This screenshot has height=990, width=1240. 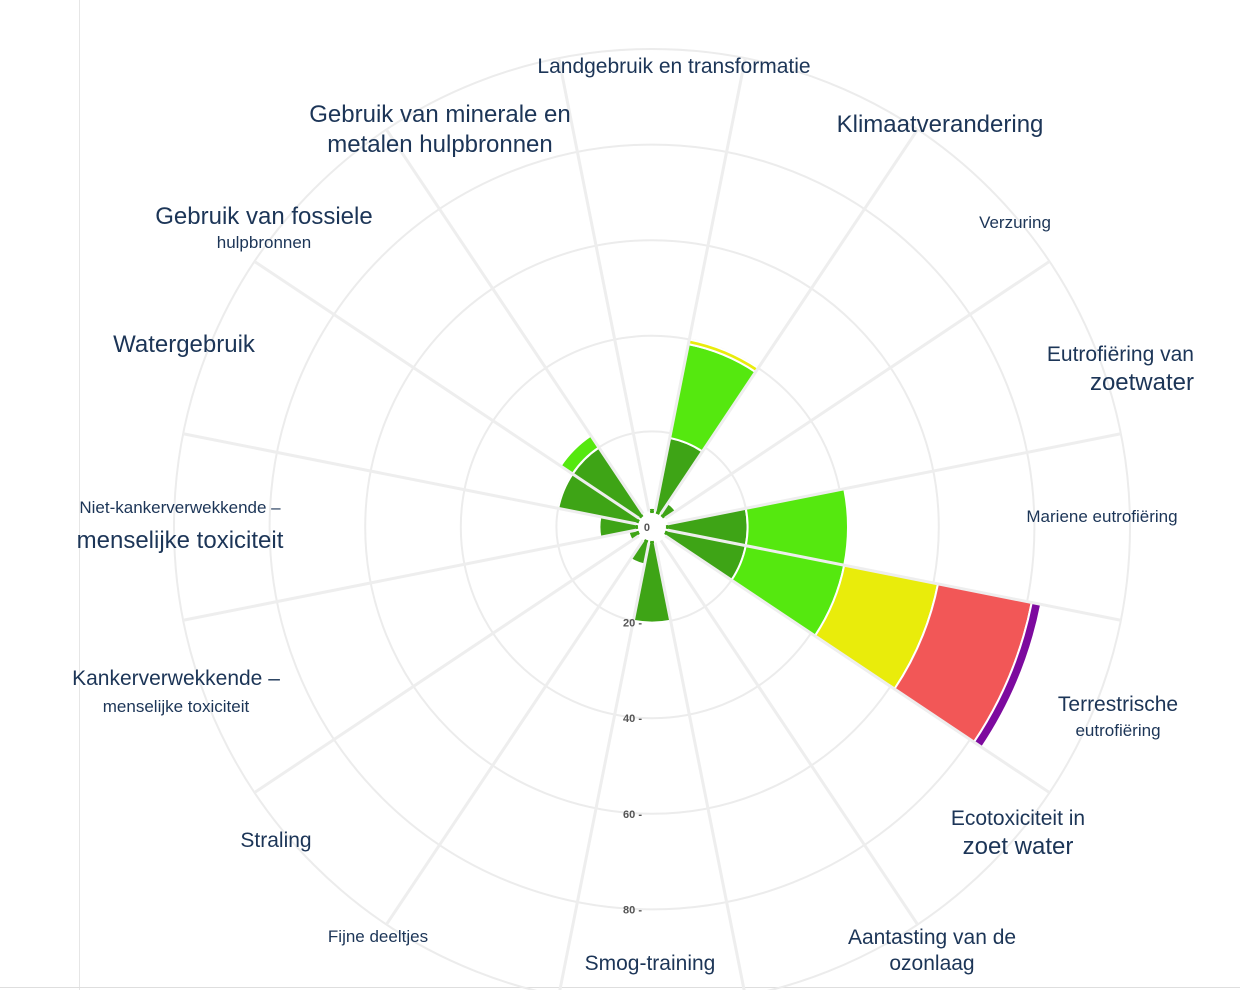 I want to click on radial-tick-label: 80 -, so click(x=632, y=910).